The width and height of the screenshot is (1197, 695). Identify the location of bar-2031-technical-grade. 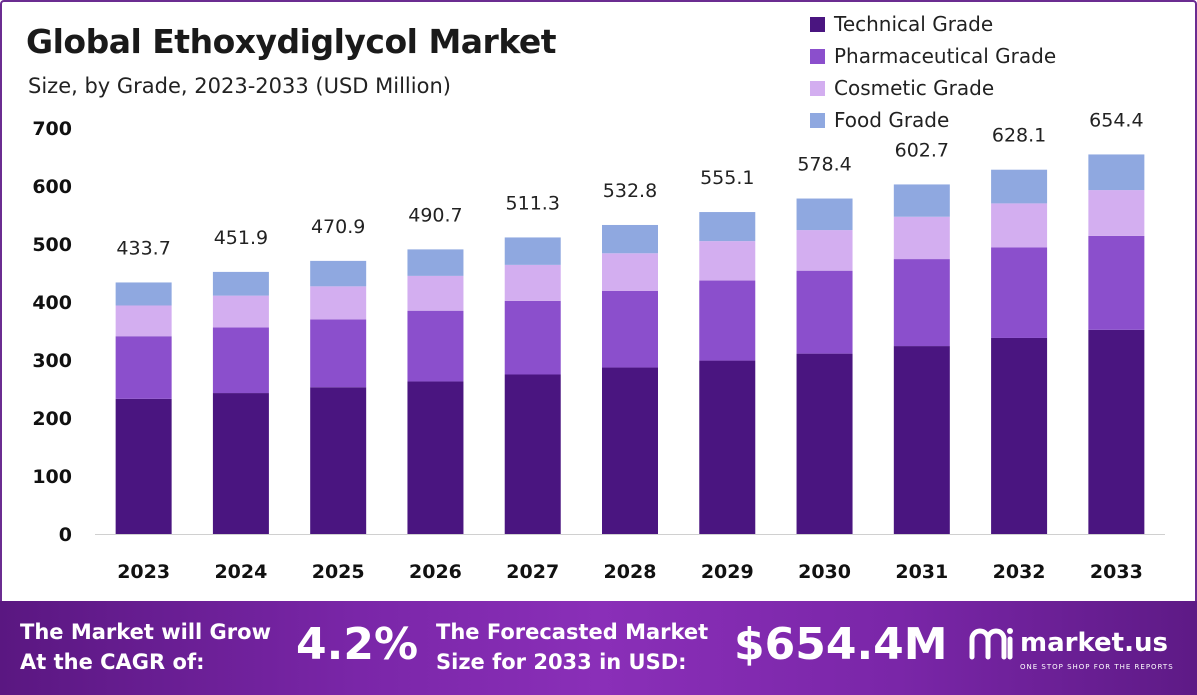
(921, 440).